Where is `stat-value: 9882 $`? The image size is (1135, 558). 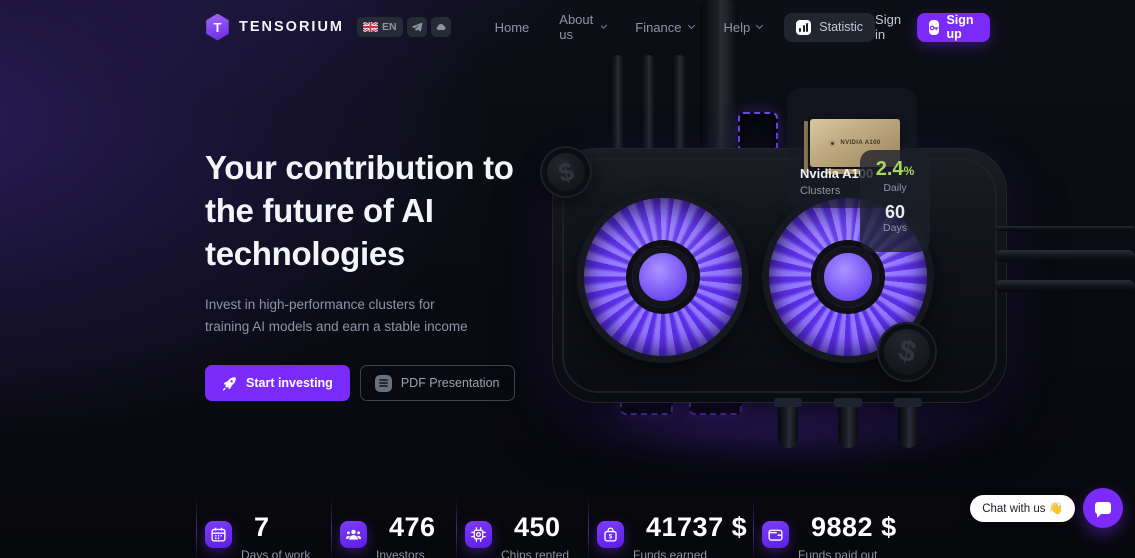 stat-value: 9882 $ is located at coordinates (854, 527).